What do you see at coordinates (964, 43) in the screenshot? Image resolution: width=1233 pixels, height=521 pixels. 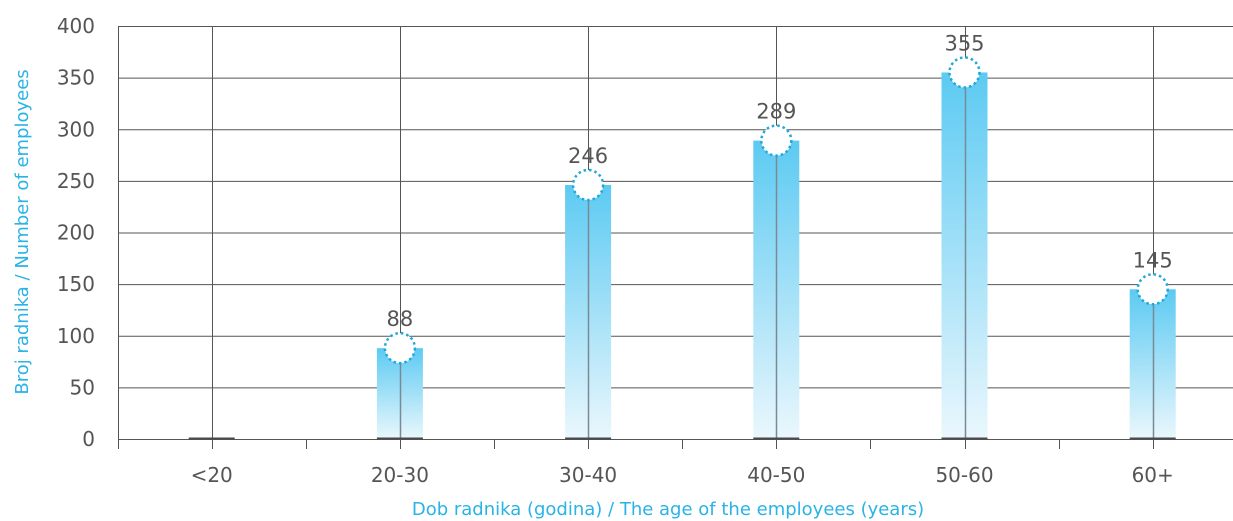 I see `data-label: 355` at bounding box center [964, 43].